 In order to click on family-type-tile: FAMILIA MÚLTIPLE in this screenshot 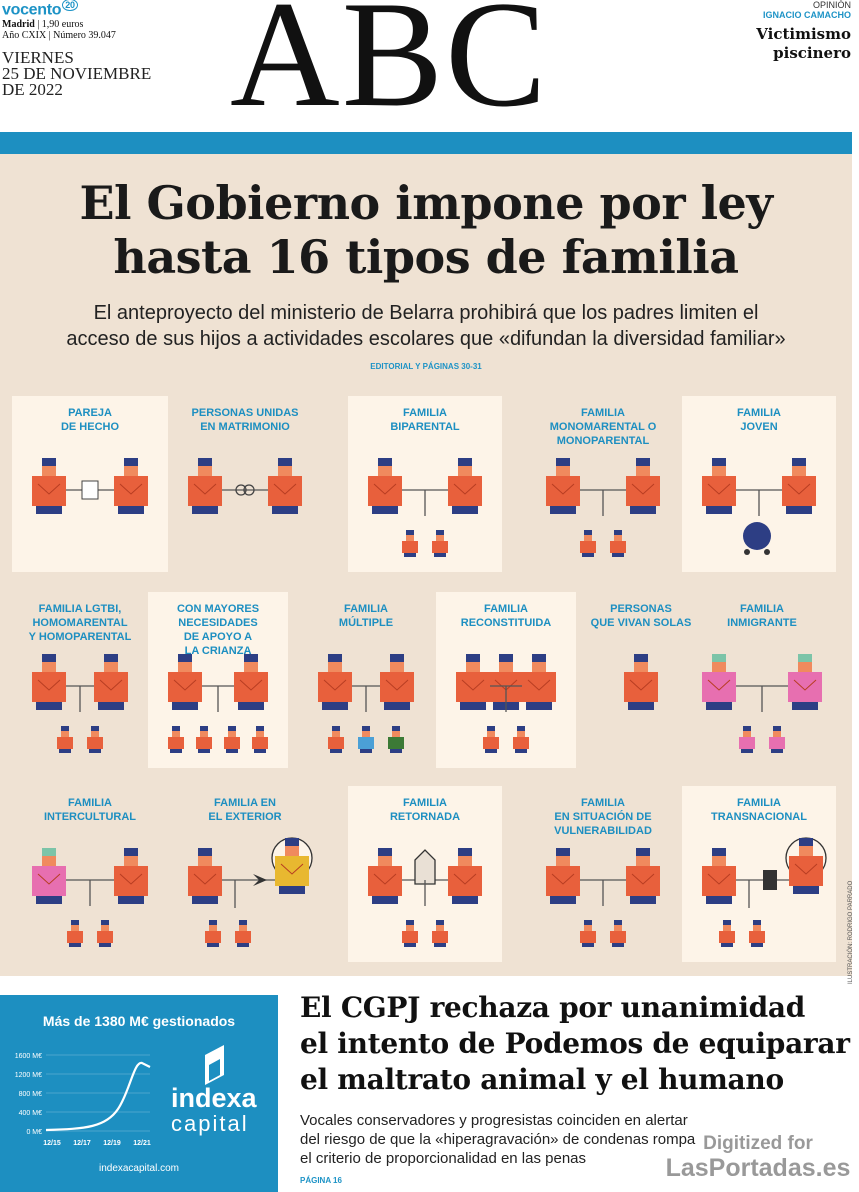, I will do `click(366, 680)`.